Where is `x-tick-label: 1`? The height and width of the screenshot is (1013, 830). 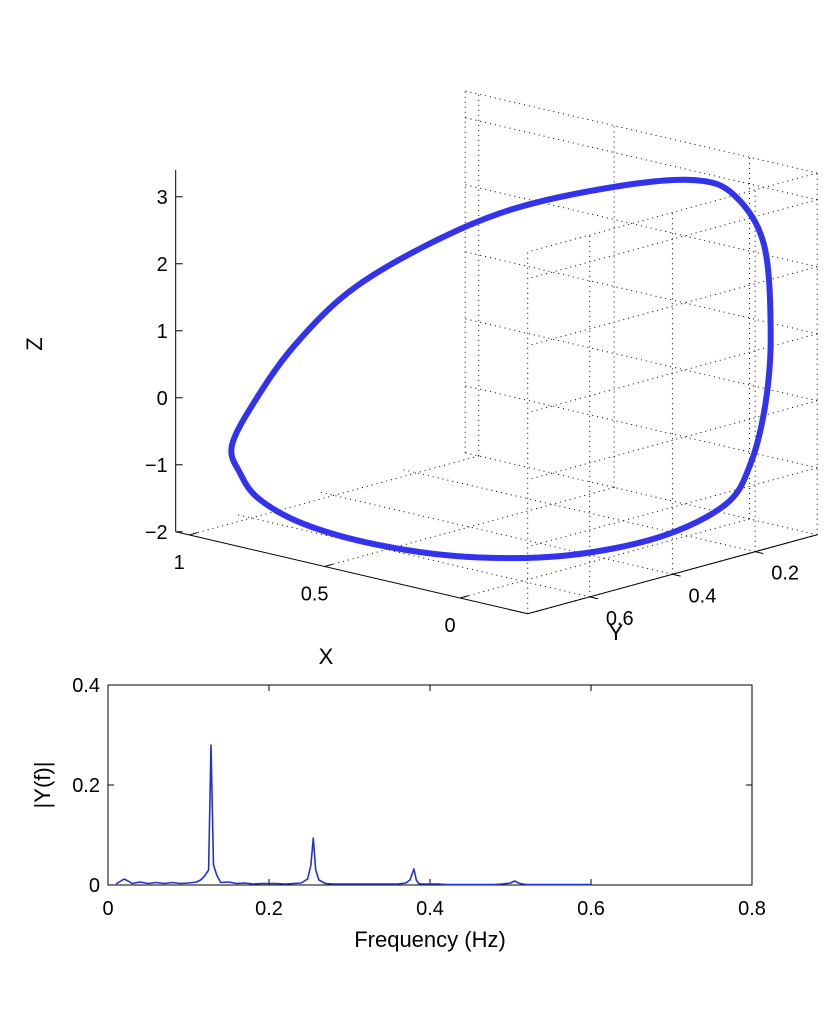
x-tick-label: 1 is located at coordinates (179, 563).